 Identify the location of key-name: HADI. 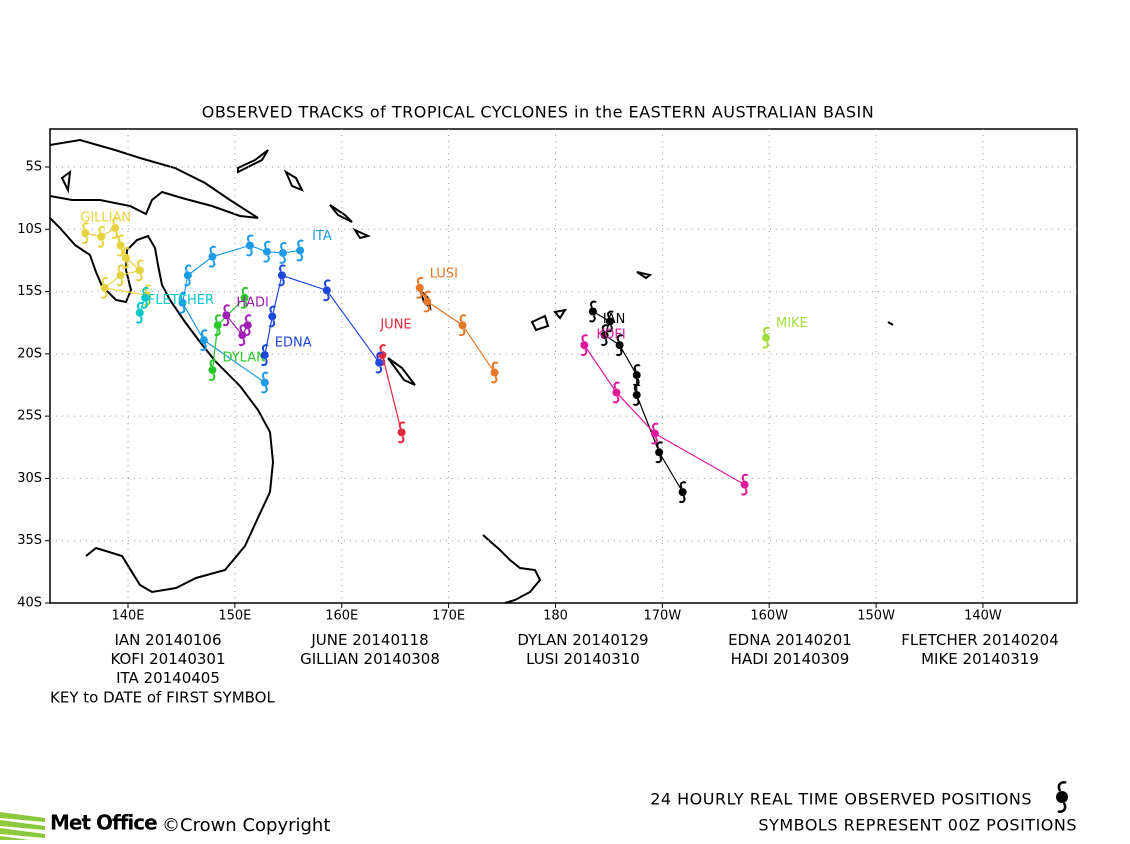
(750, 659).